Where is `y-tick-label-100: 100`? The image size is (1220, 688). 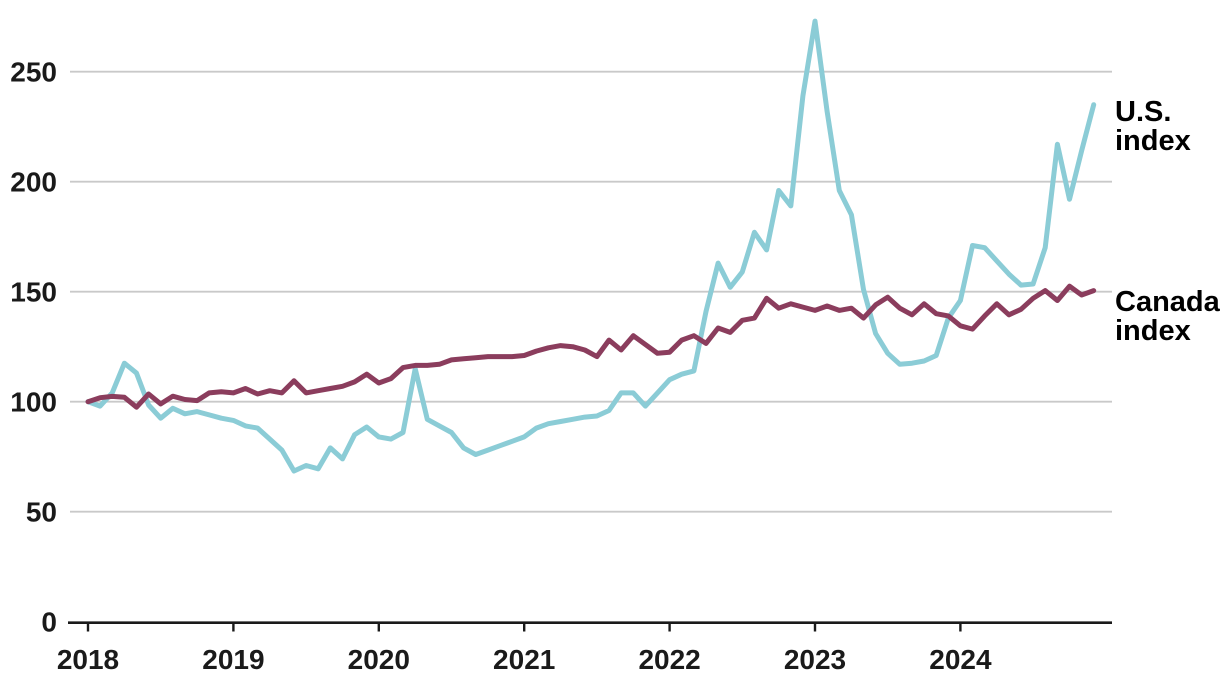
y-tick-label-100: 100 is located at coordinates (33, 402).